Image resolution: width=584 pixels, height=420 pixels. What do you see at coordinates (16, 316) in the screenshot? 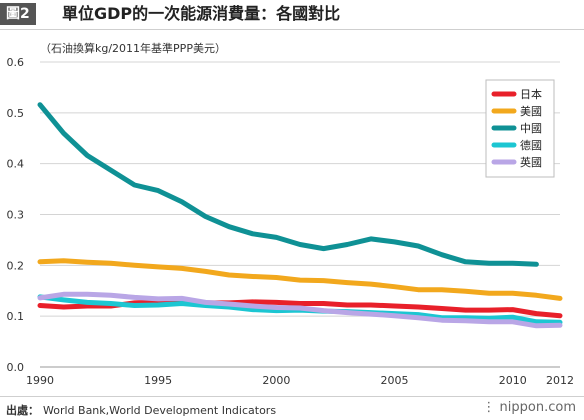
I see `y-tick-label: 0.1` at bounding box center [16, 316].